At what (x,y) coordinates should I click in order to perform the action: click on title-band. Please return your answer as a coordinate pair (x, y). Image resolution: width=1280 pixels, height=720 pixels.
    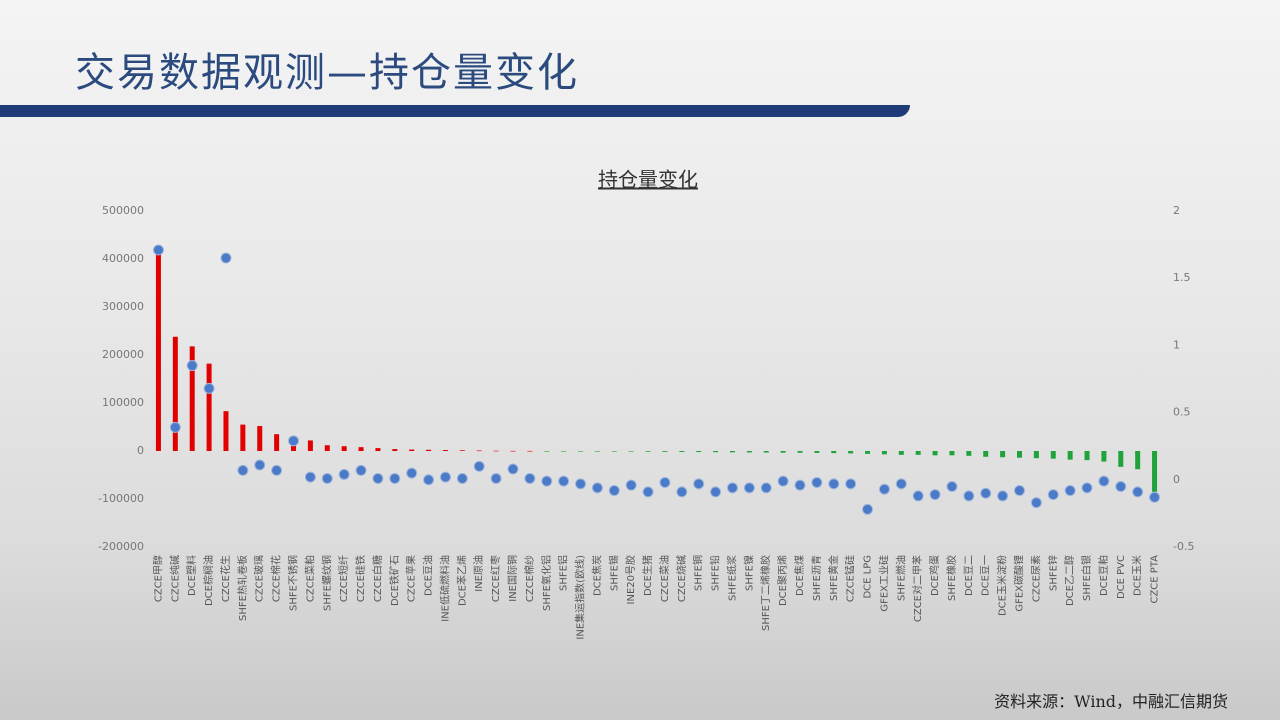
    Looking at the image, I should click on (455, 111).